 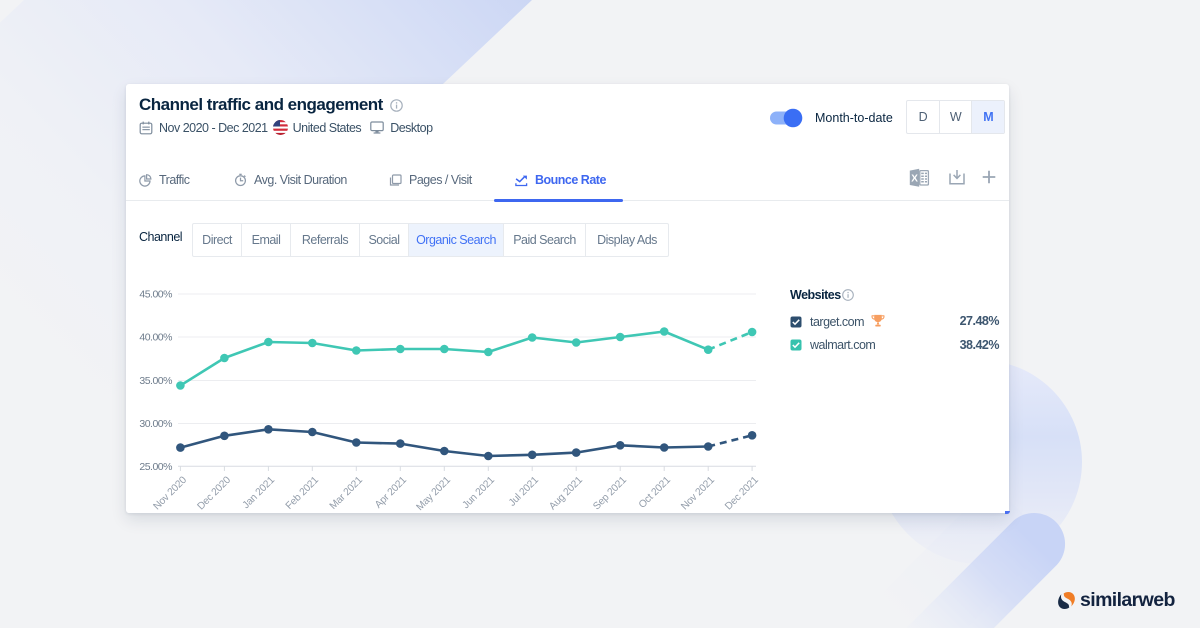 I want to click on svg-text: Dec 2021, so click(x=742, y=493).